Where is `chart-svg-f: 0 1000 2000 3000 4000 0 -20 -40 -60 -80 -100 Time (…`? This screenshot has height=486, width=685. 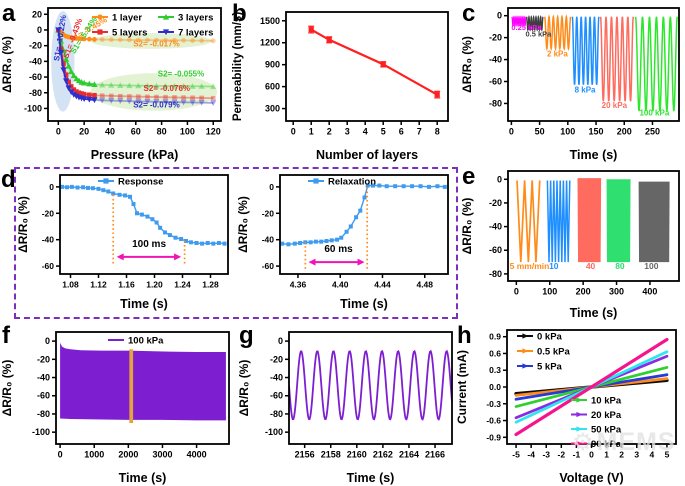
chart-svg-f: 0 1000 2000 3000 4000 0 -20 -40 -60 -80 -100 Time (… is located at coordinates (115, 408).